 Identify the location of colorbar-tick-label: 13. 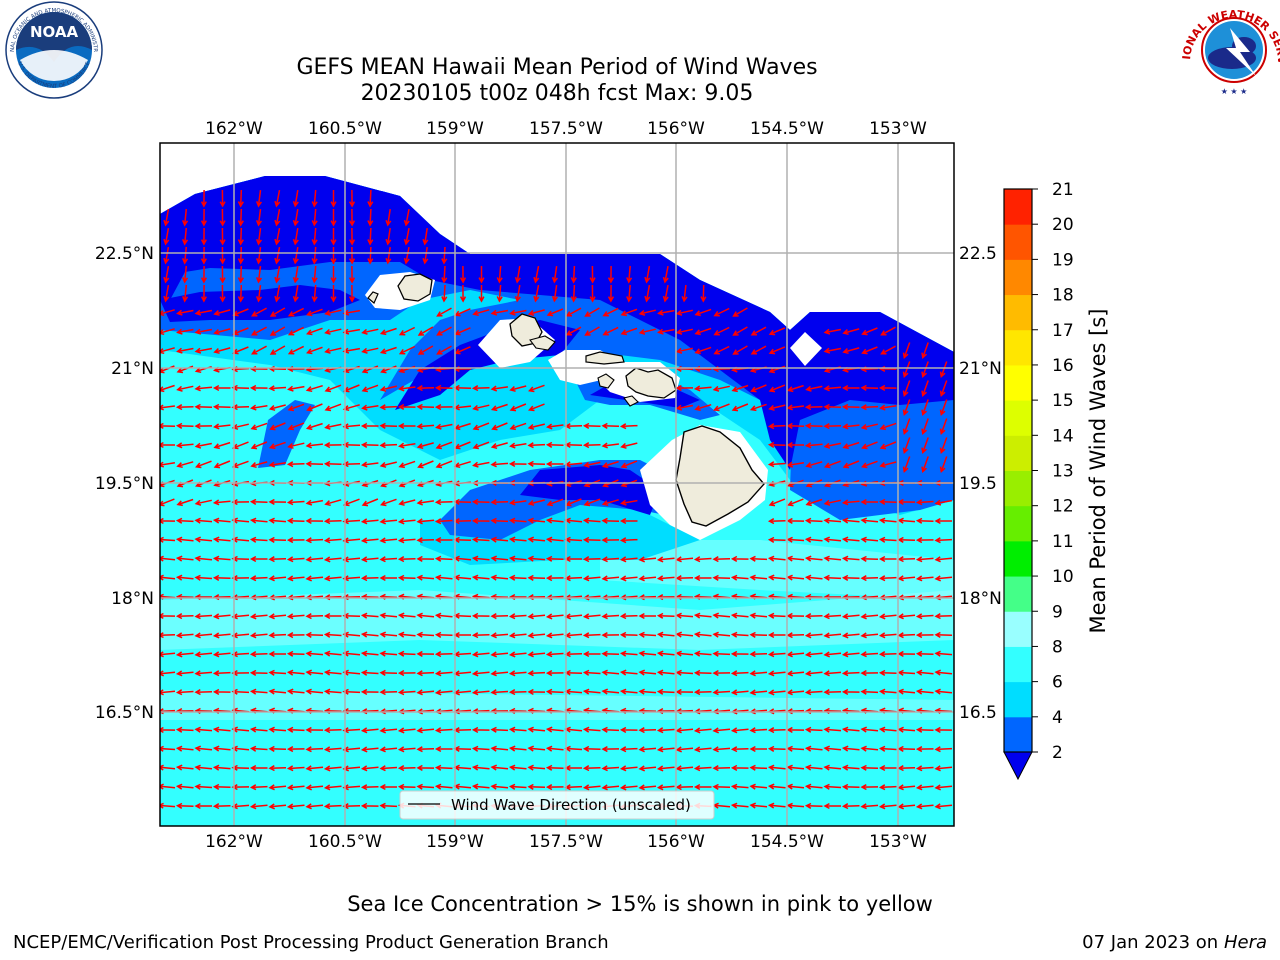
(1063, 472).